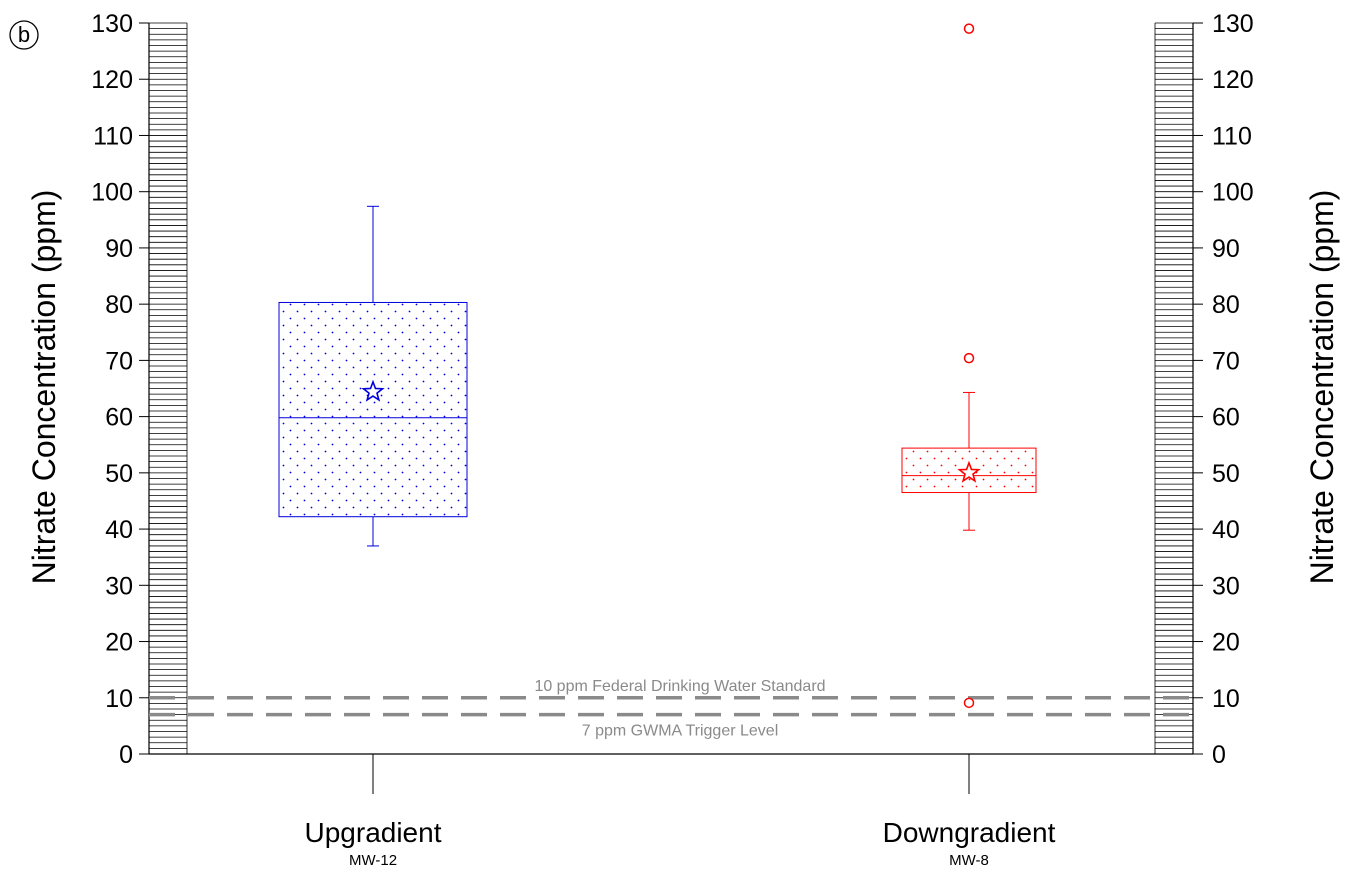 The height and width of the screenshot is (872, 1355). Describe the element at coordinates (113, 136) in the screenshot. I see `y-tick-label-left: 110` at that location.